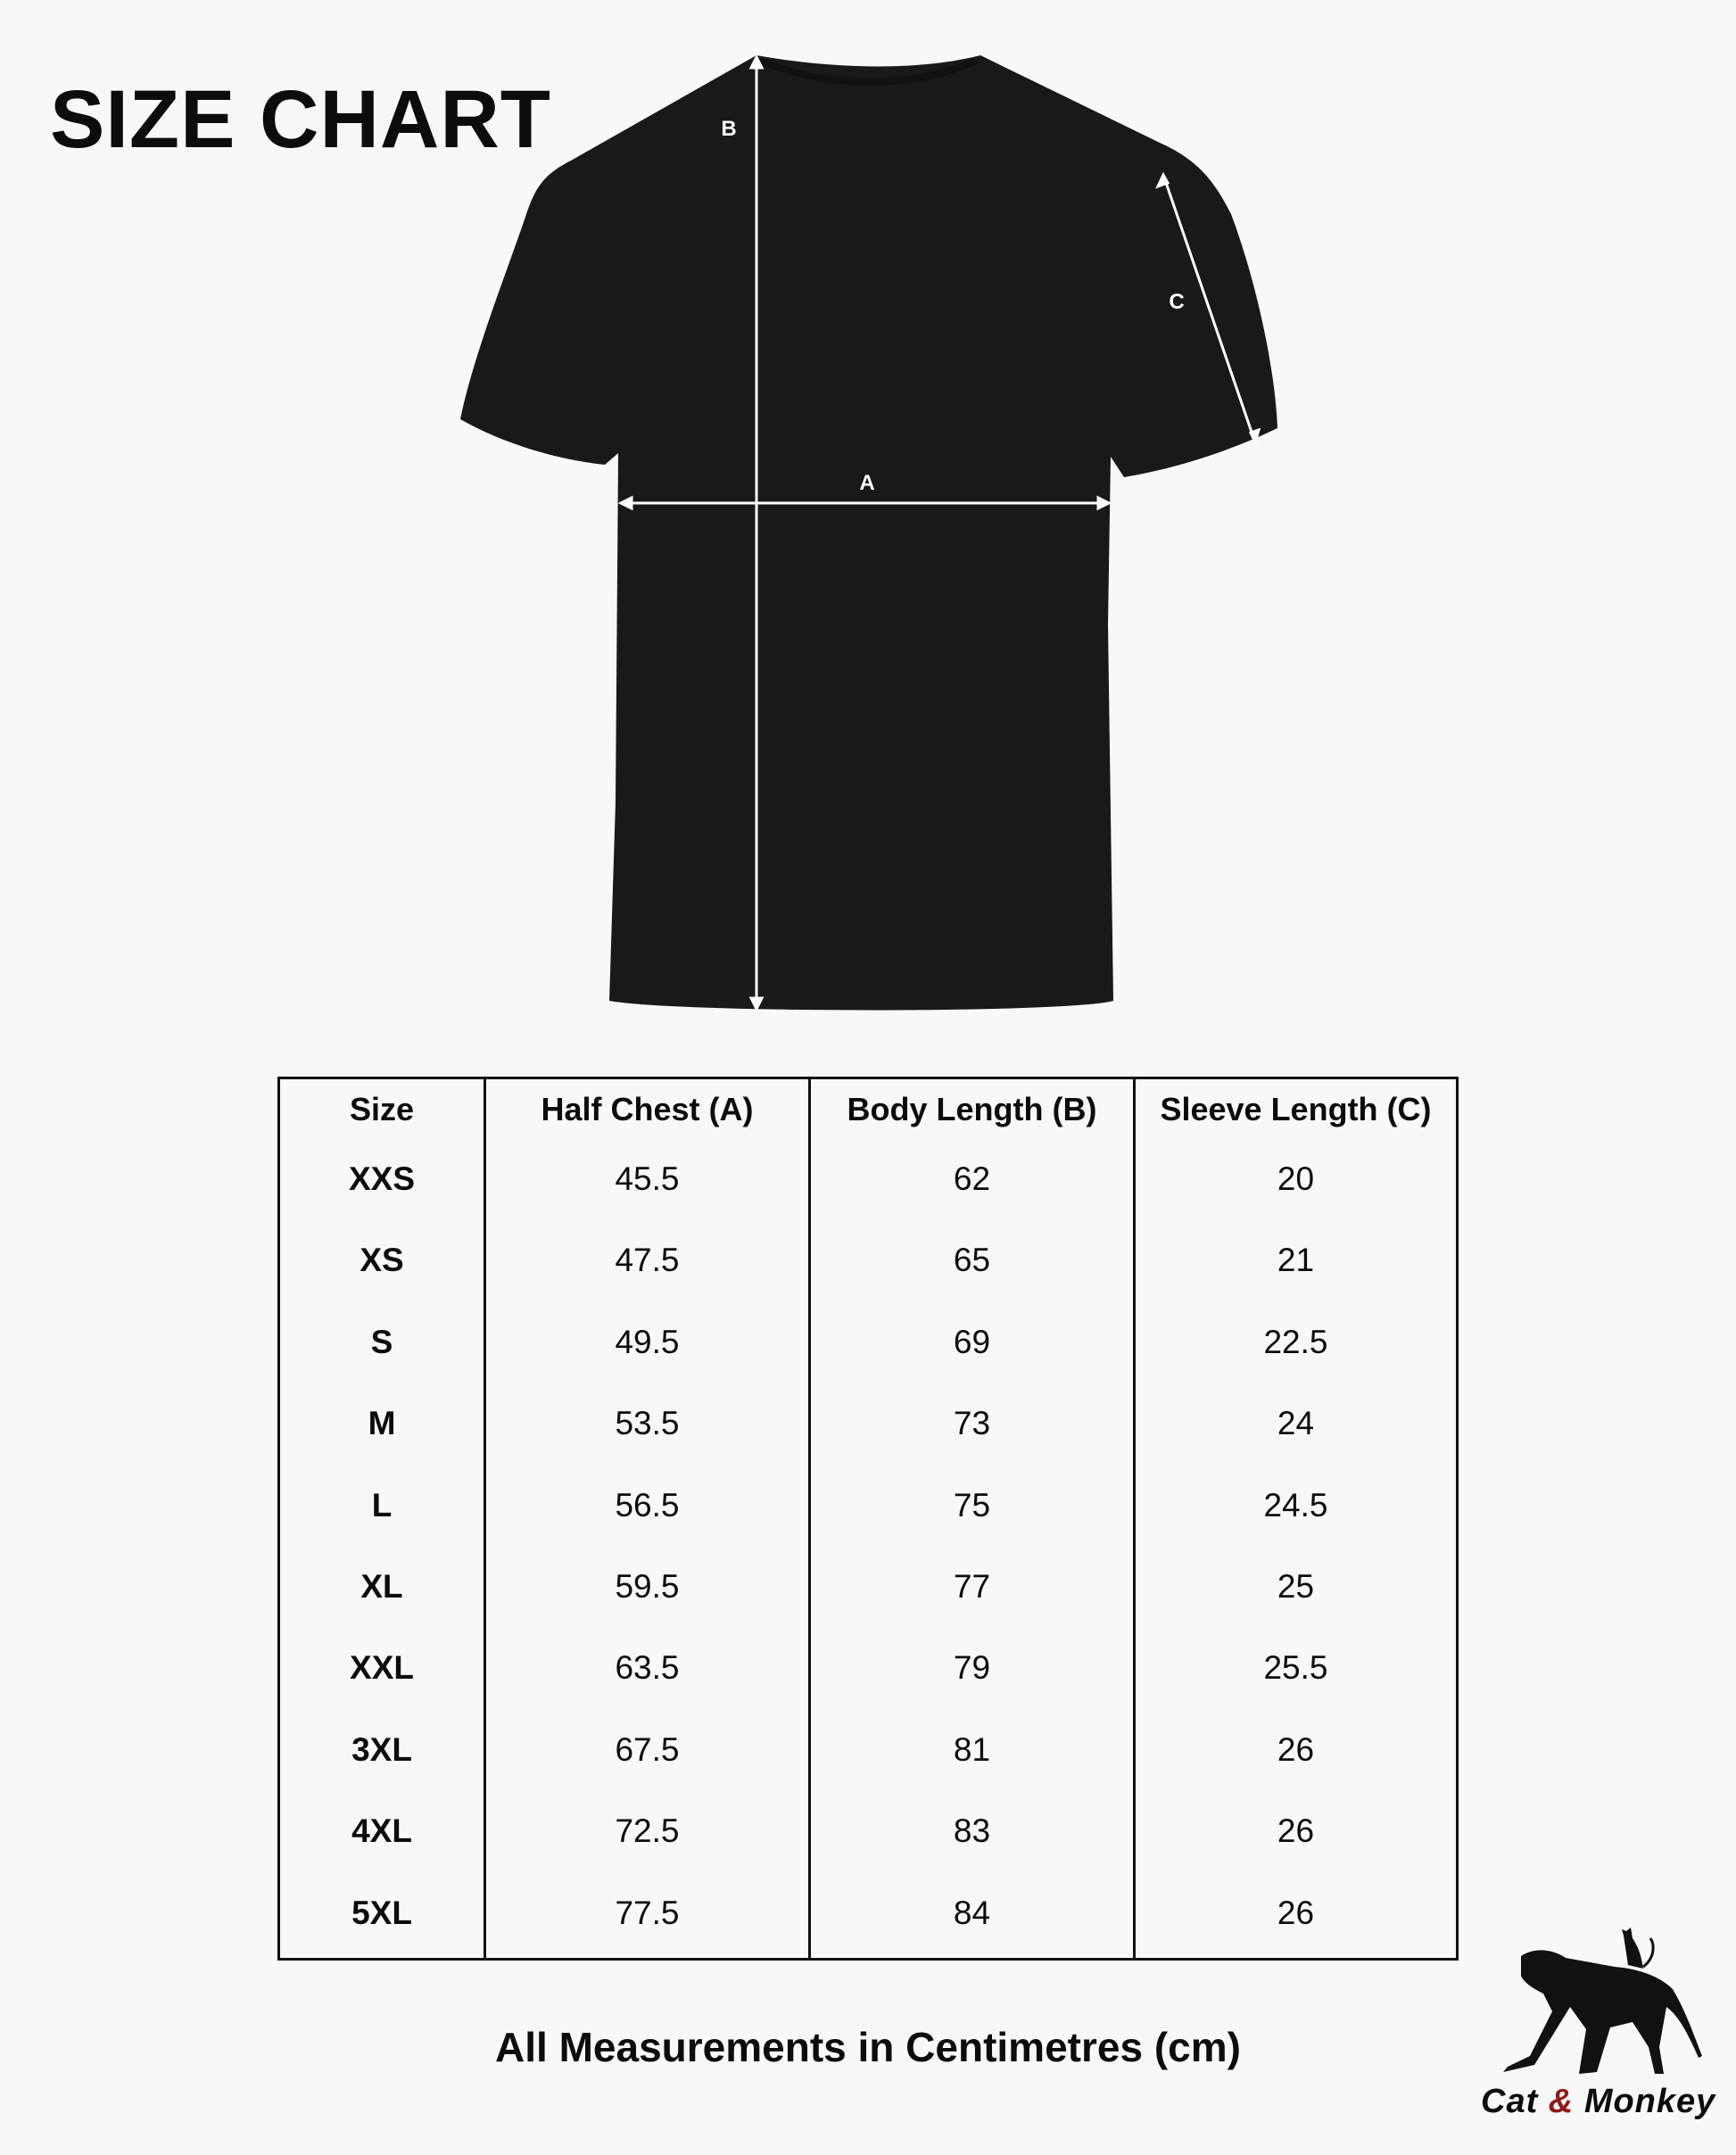 The image size is (1736, 2155). Describe the element at coordinates (972, 1668) in the screenshot. I see `cell-body-length: 79` at that location.